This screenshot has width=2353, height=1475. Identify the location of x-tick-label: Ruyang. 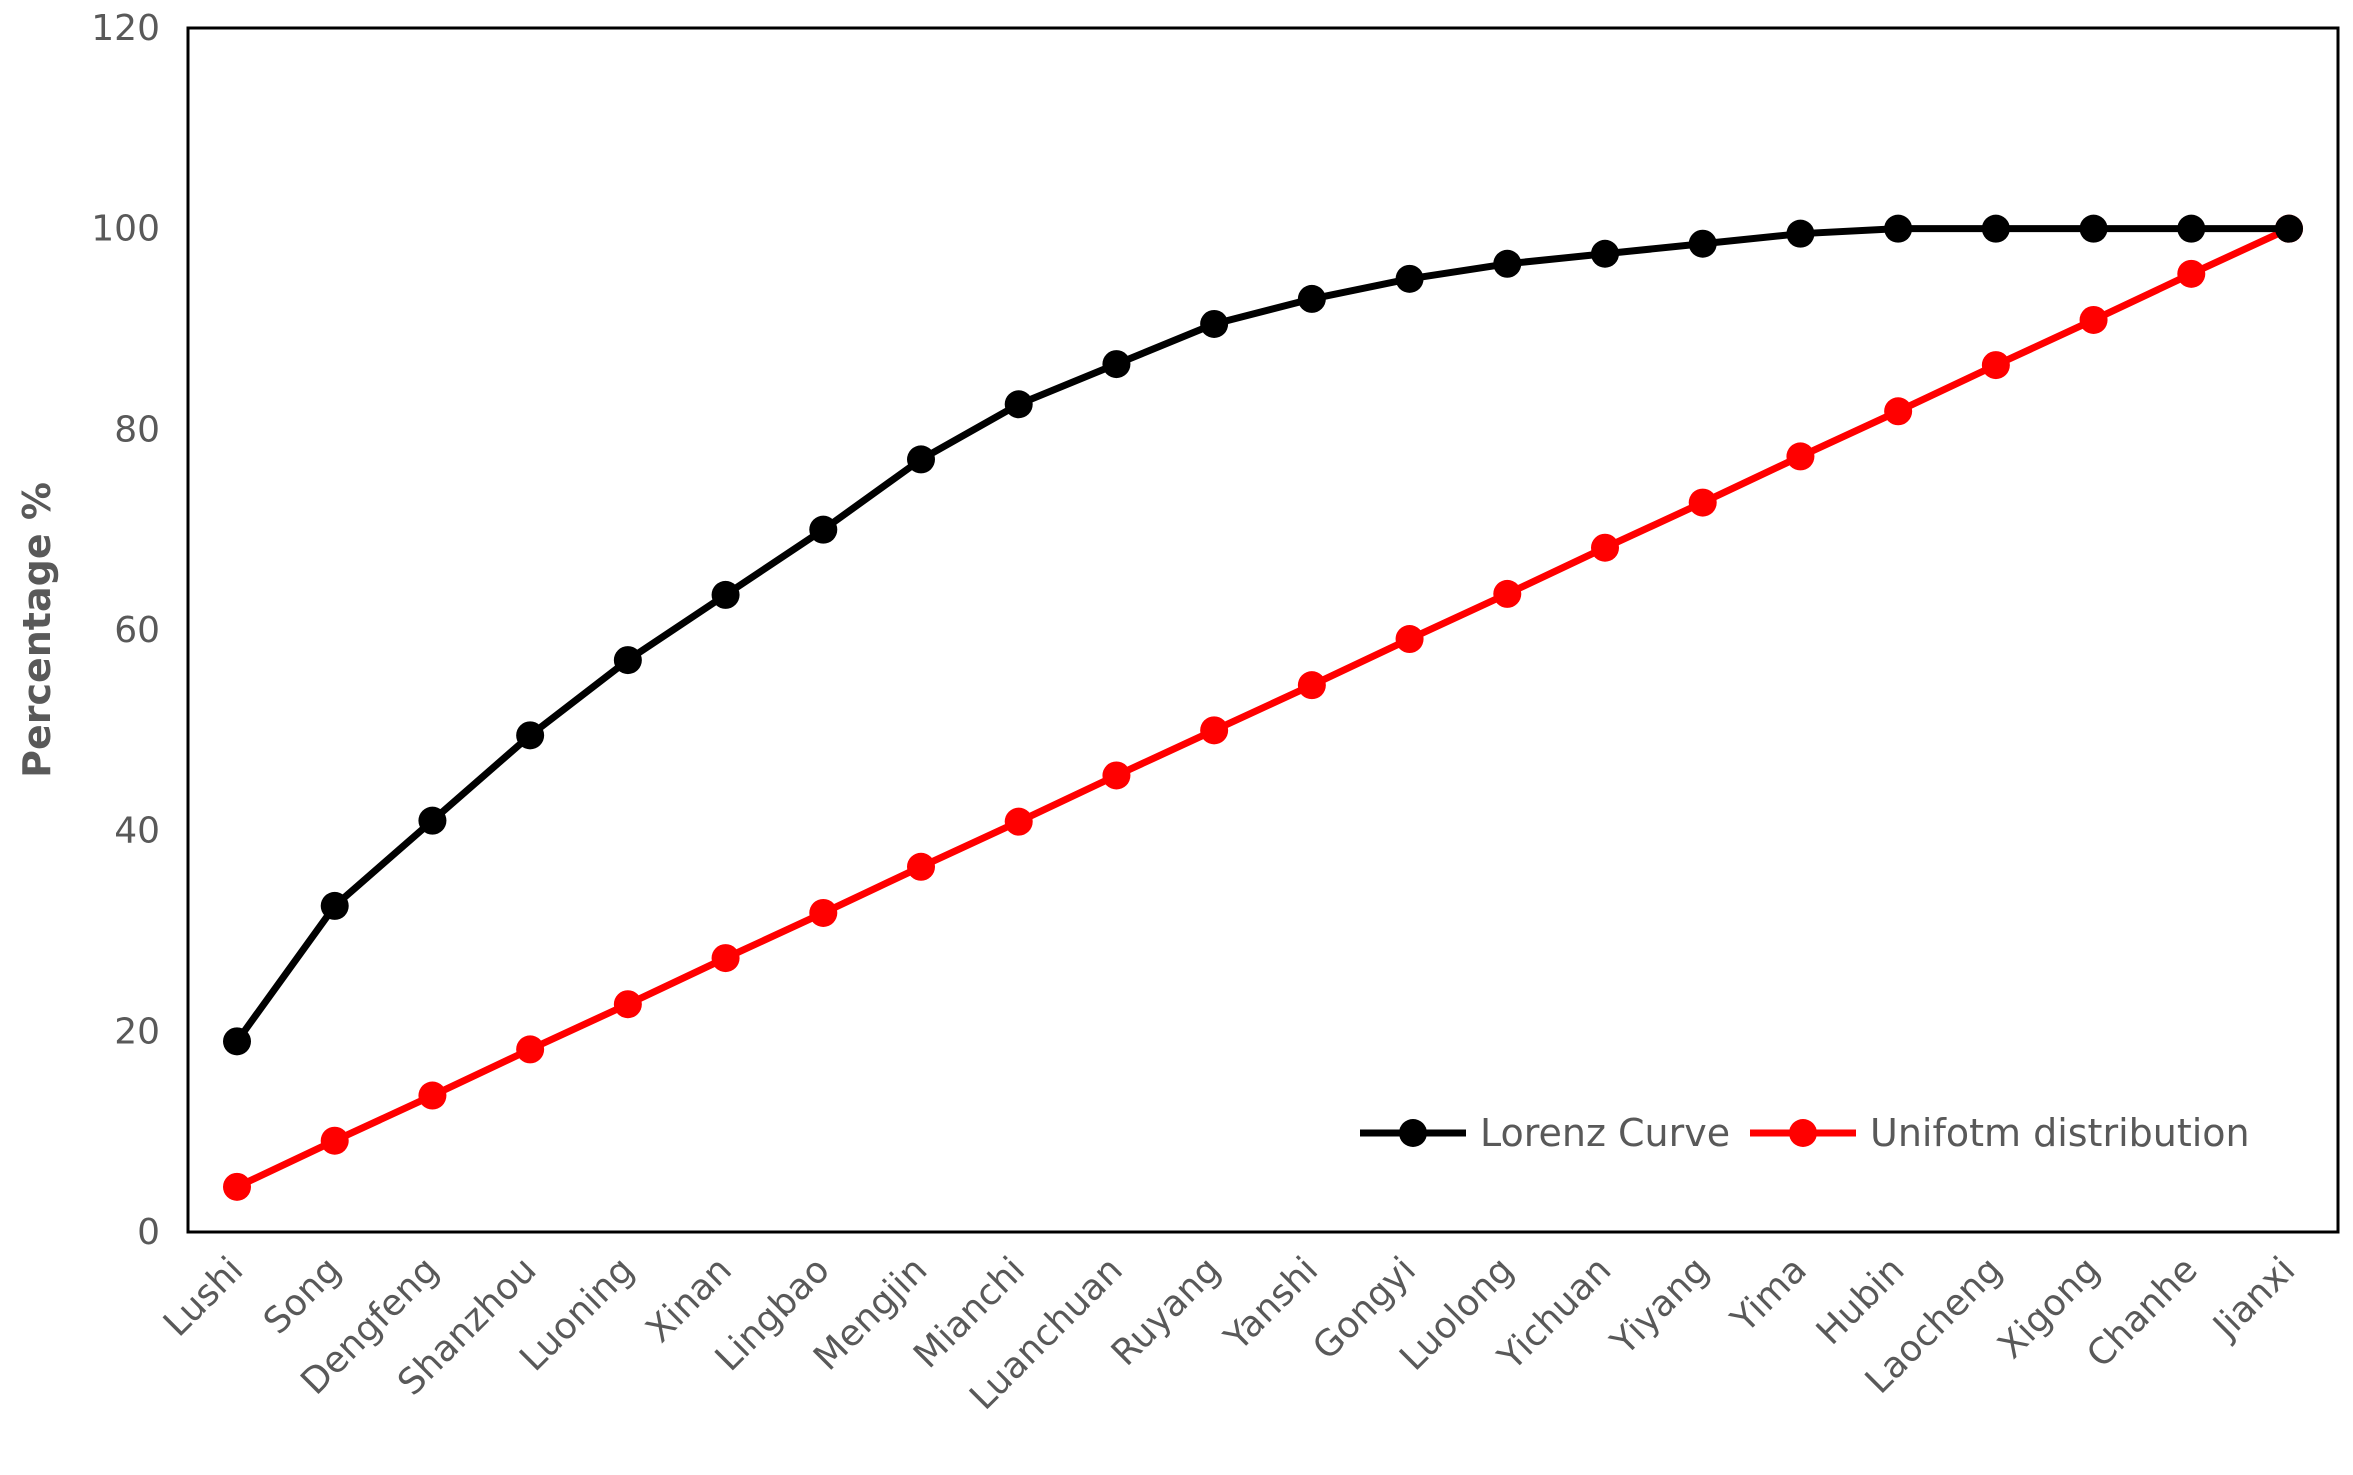
(1166, 1311).